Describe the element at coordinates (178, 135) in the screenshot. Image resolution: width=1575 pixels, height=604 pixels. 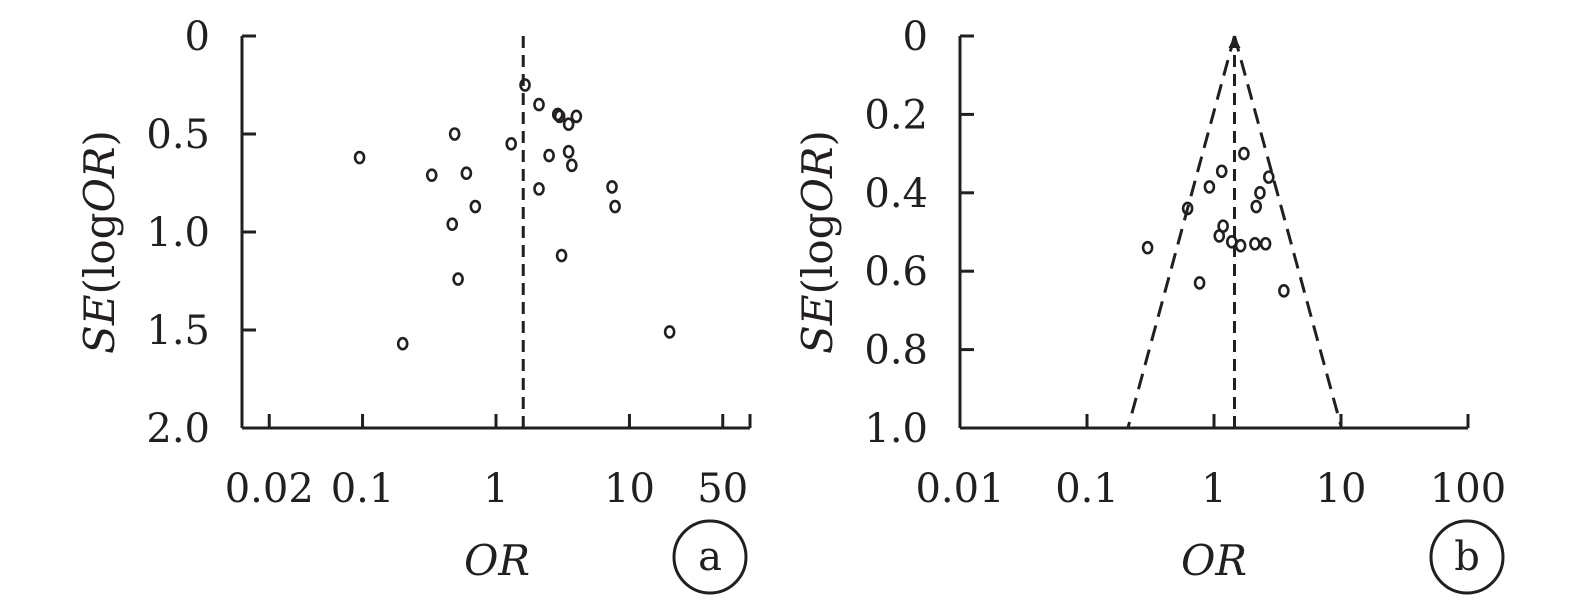
I see `y-tick-label: 0.5` at that location.